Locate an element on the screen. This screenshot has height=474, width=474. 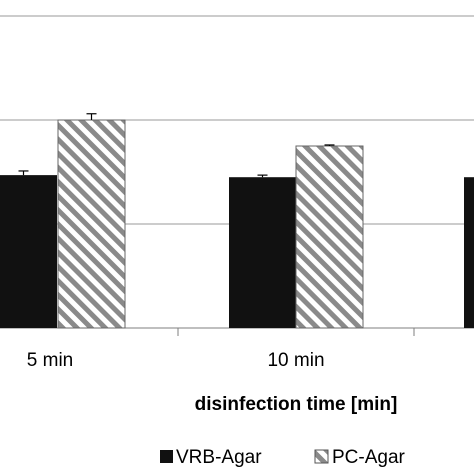
x-axis is located at coordinates (237, 331).